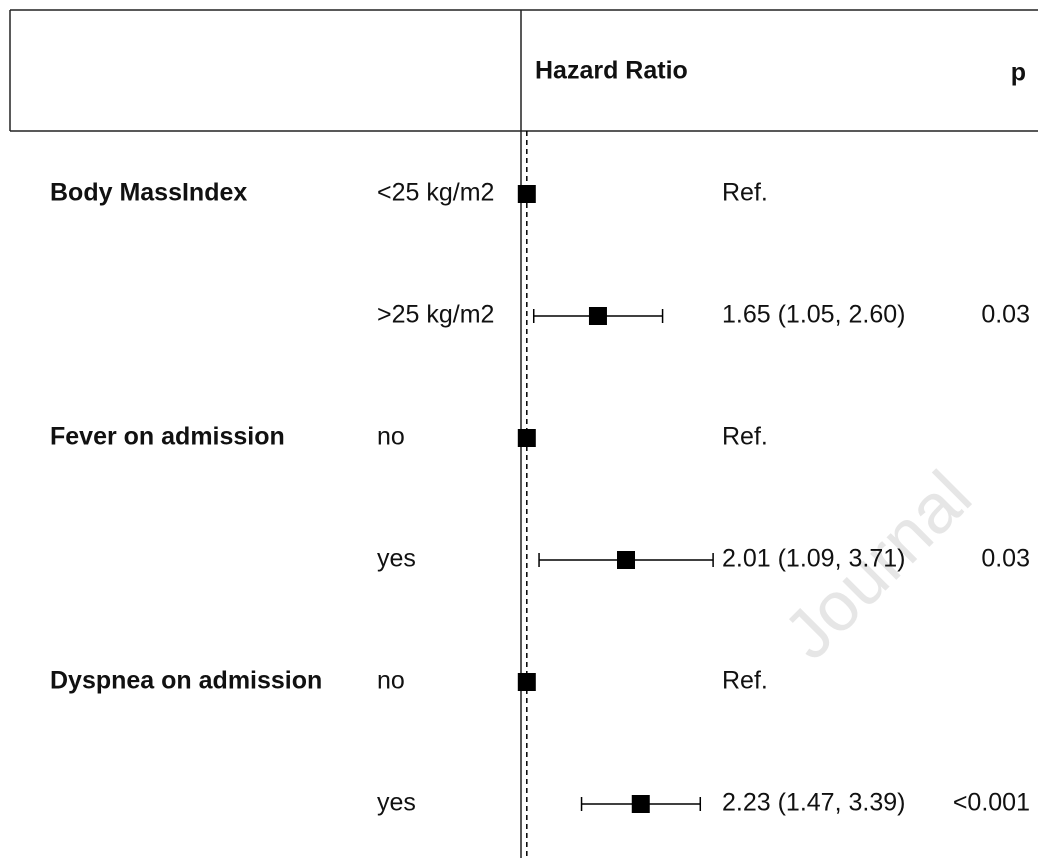  I want to click on group-label: Body MassIndex, so click(148, 193).